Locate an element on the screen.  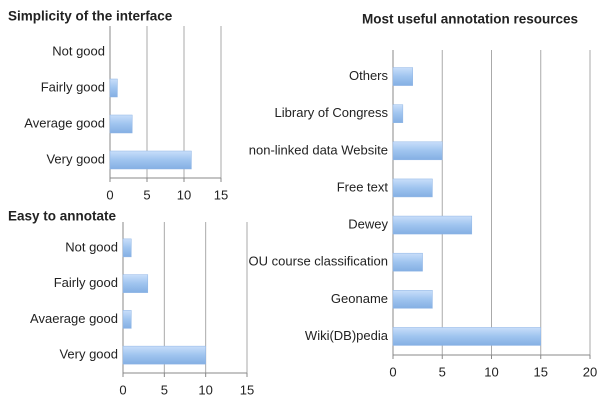
y-tick-label: Geoname is located at coordinates (359, 298).